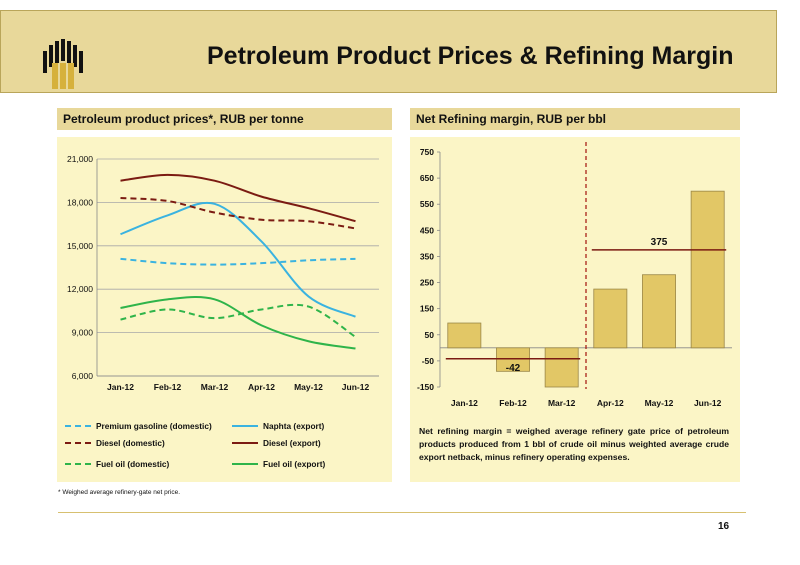  Describe the element at coordinates (427, 178) in the screenshot. I see `y-tick-label: 650` at that location.